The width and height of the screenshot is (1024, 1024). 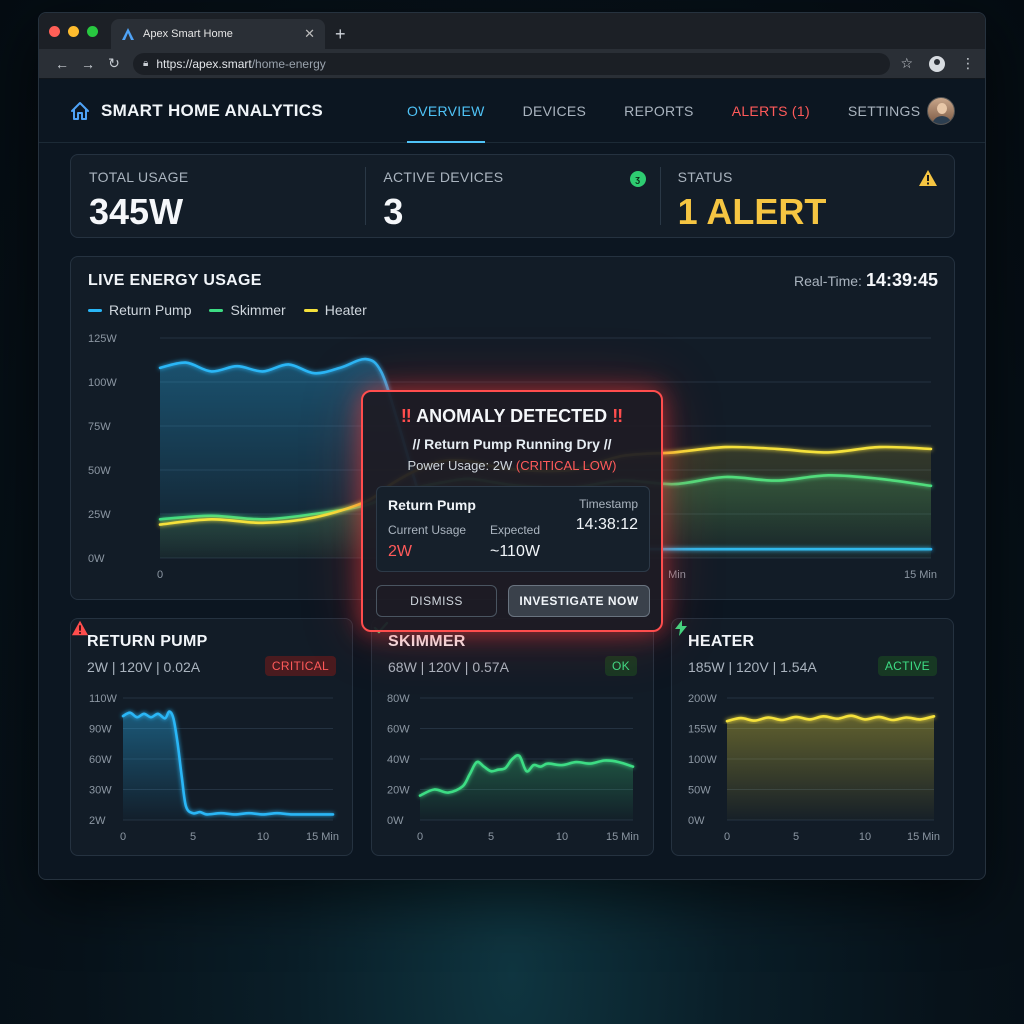 I want to click on y-tick-label: 75W, so click(x=99, y=427).